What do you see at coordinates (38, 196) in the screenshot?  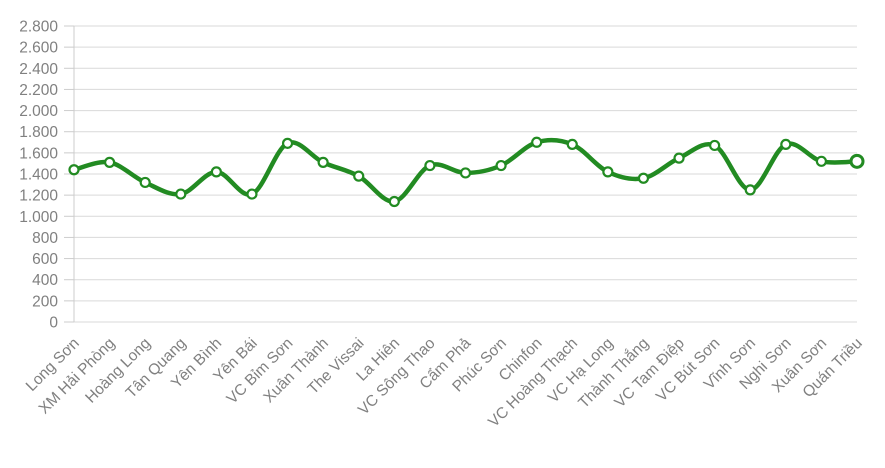 I see `y-tick-label: 1.200` at bounding box center [38, 196].